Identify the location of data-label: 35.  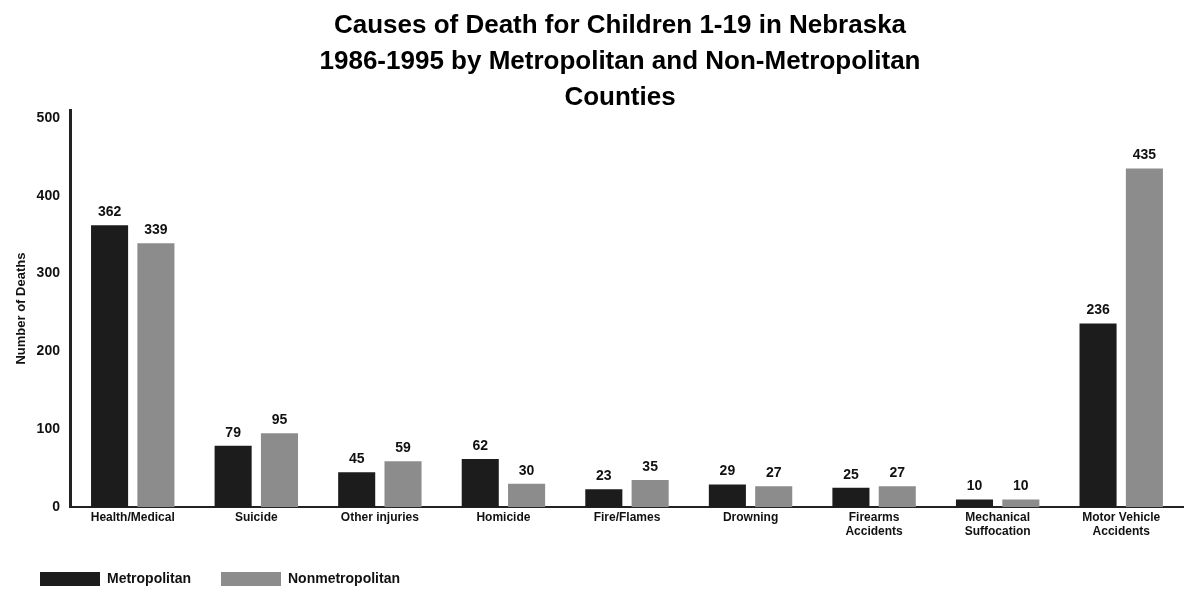
(650, 465).